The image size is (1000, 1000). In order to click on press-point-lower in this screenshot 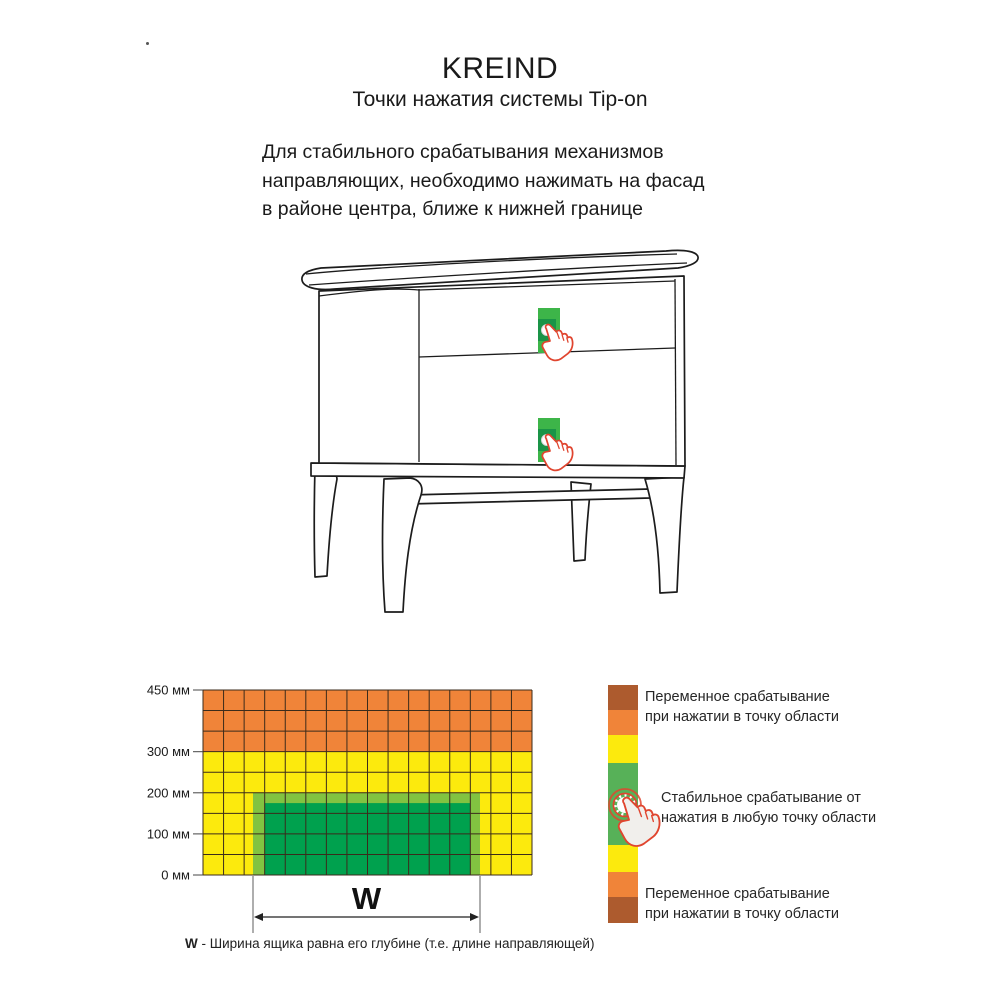, I will do `click(556, 445)`.